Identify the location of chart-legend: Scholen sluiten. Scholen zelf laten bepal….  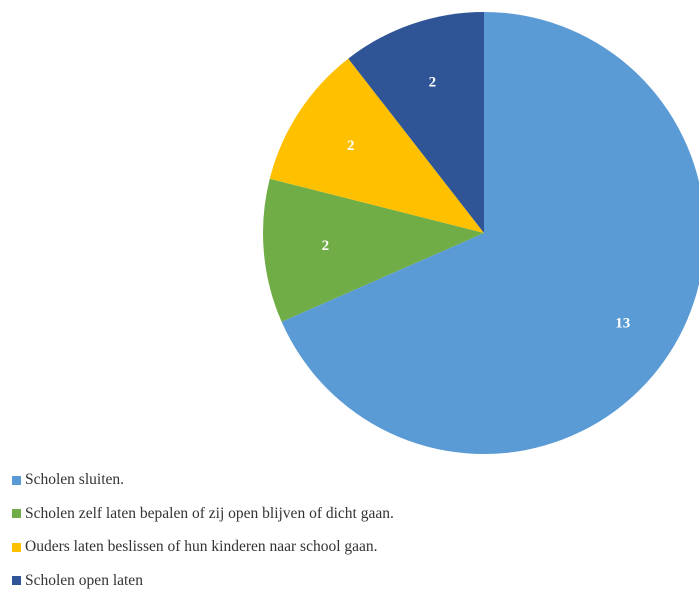
(203, 537).